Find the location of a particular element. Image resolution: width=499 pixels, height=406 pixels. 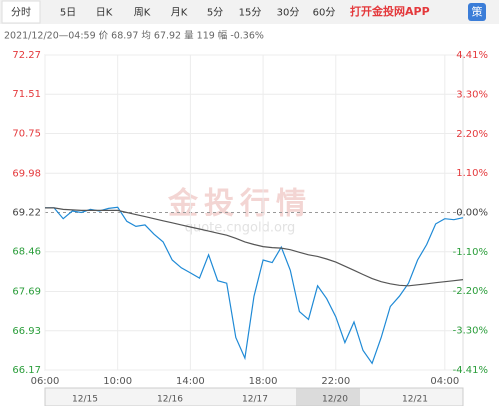

icon-text: 策 is located at coordinates (477, 12).